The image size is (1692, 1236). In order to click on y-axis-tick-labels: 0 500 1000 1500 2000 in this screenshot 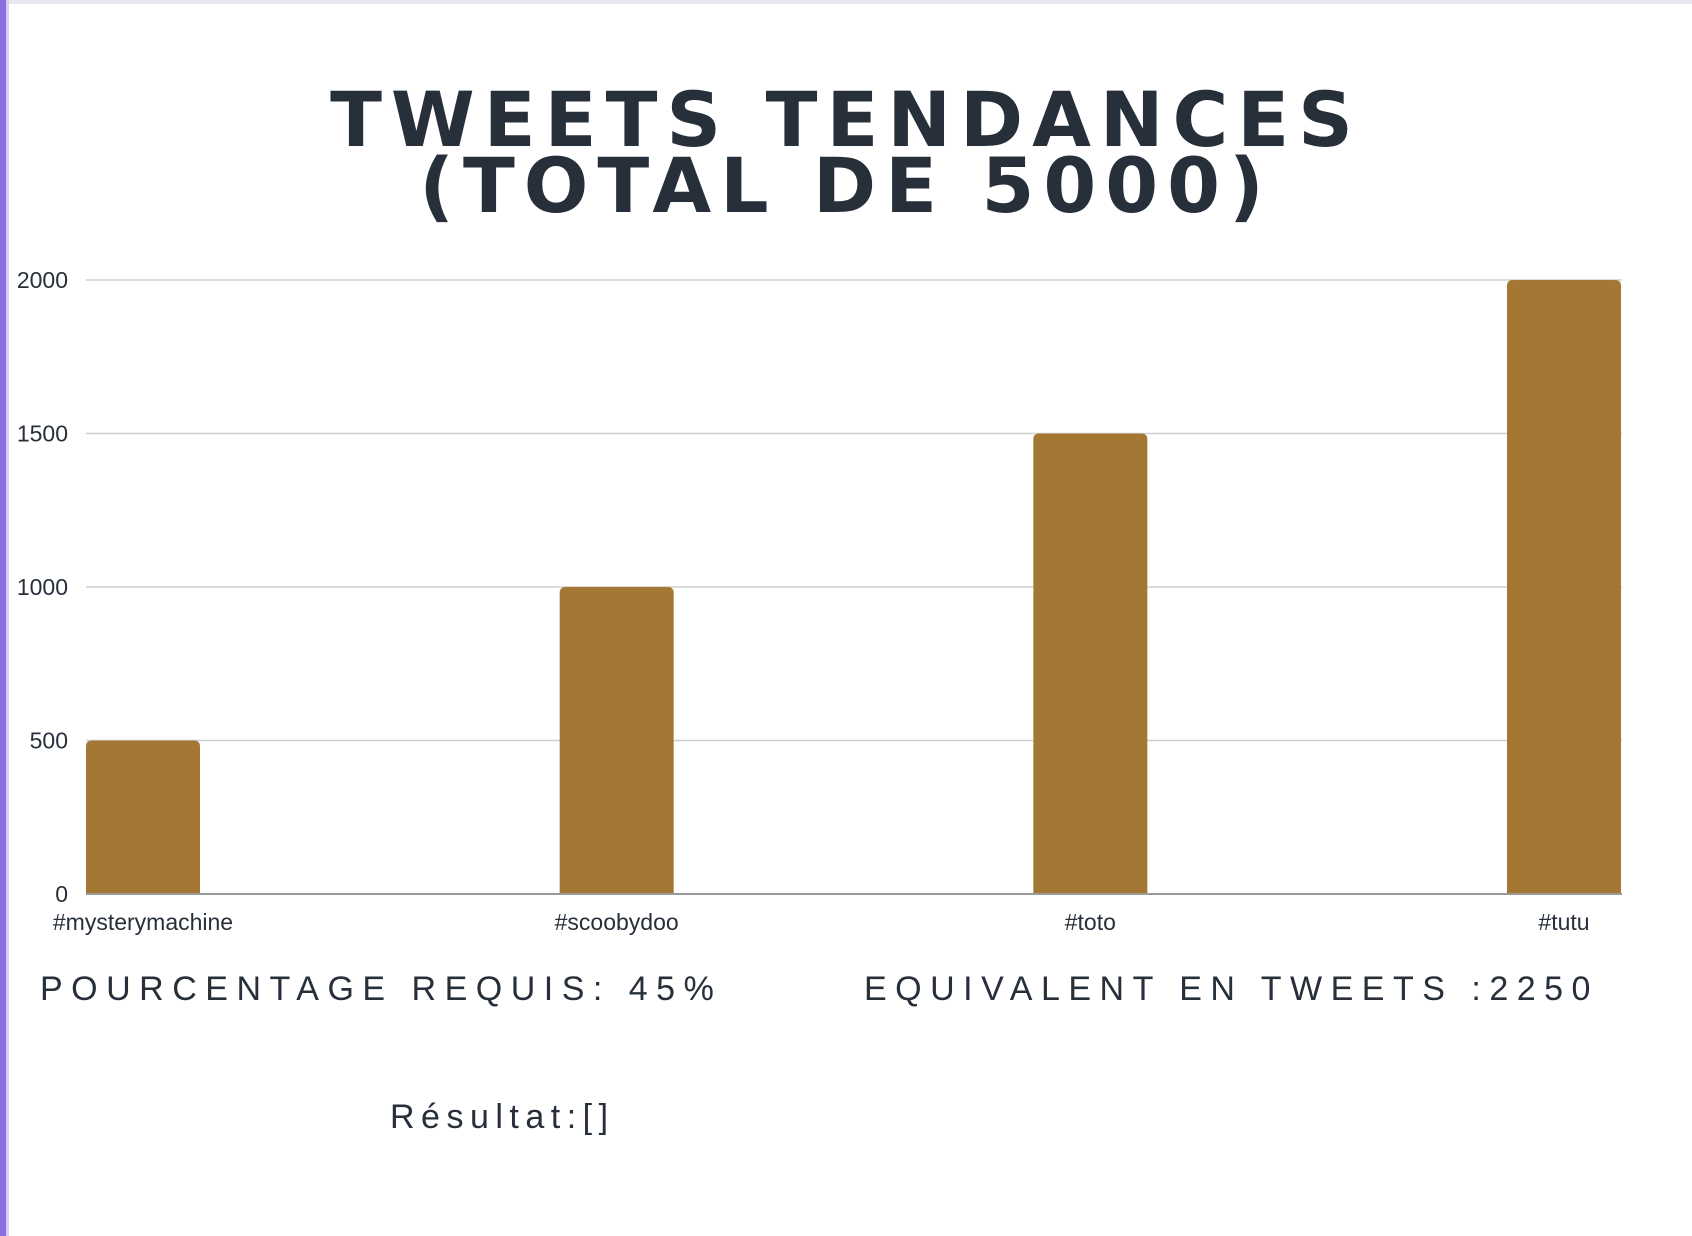, I will do `click(42, 587)`.